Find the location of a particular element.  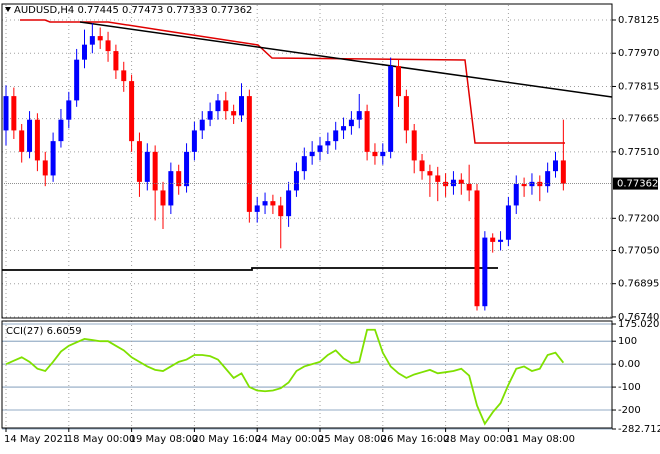

current-price-label: 0.77362 is located at coordinates (637, 184).